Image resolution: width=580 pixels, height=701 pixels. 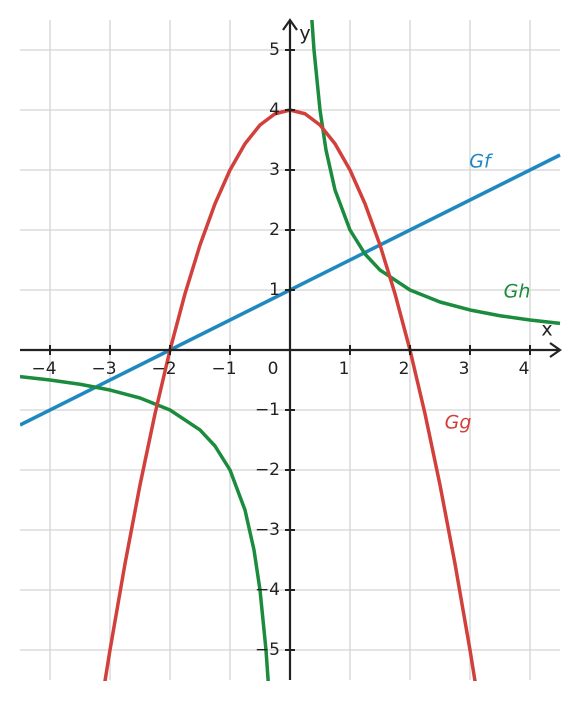 I want to click on x-tick-label: −3, so click(x=103, y=369).